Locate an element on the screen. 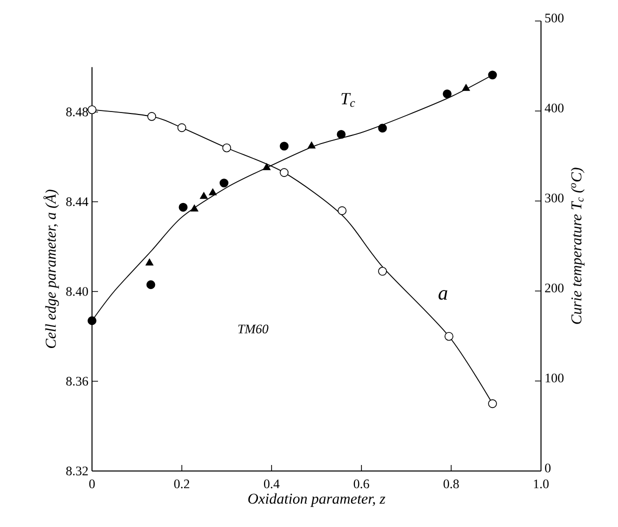 The image size is (618, 527). annotation: TM60 is located at coordinates (253, 329).